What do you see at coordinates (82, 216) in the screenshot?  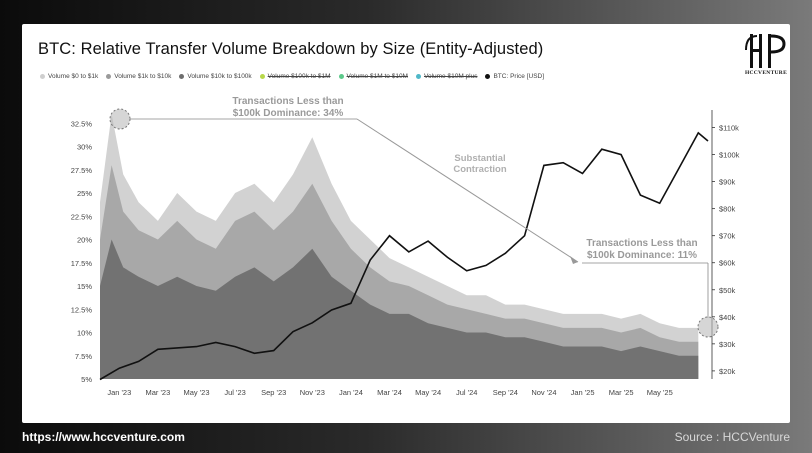 I see `y-left-tick-label: 22.5%` at bounding box center [82, 216].